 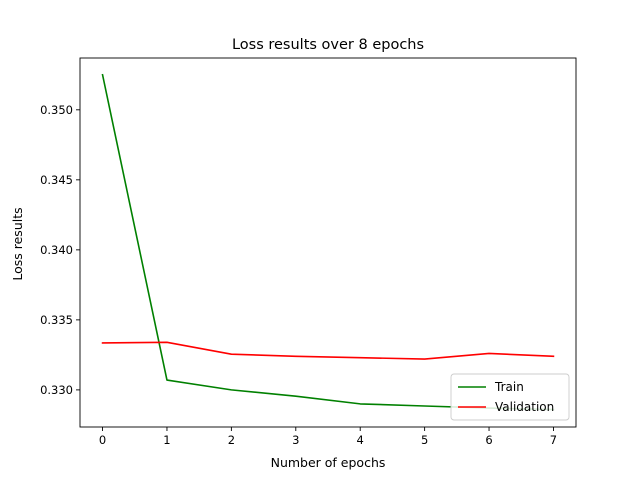 I want to click on chart-title: Loss results over 8 epochs, so click(x=328, y=45).